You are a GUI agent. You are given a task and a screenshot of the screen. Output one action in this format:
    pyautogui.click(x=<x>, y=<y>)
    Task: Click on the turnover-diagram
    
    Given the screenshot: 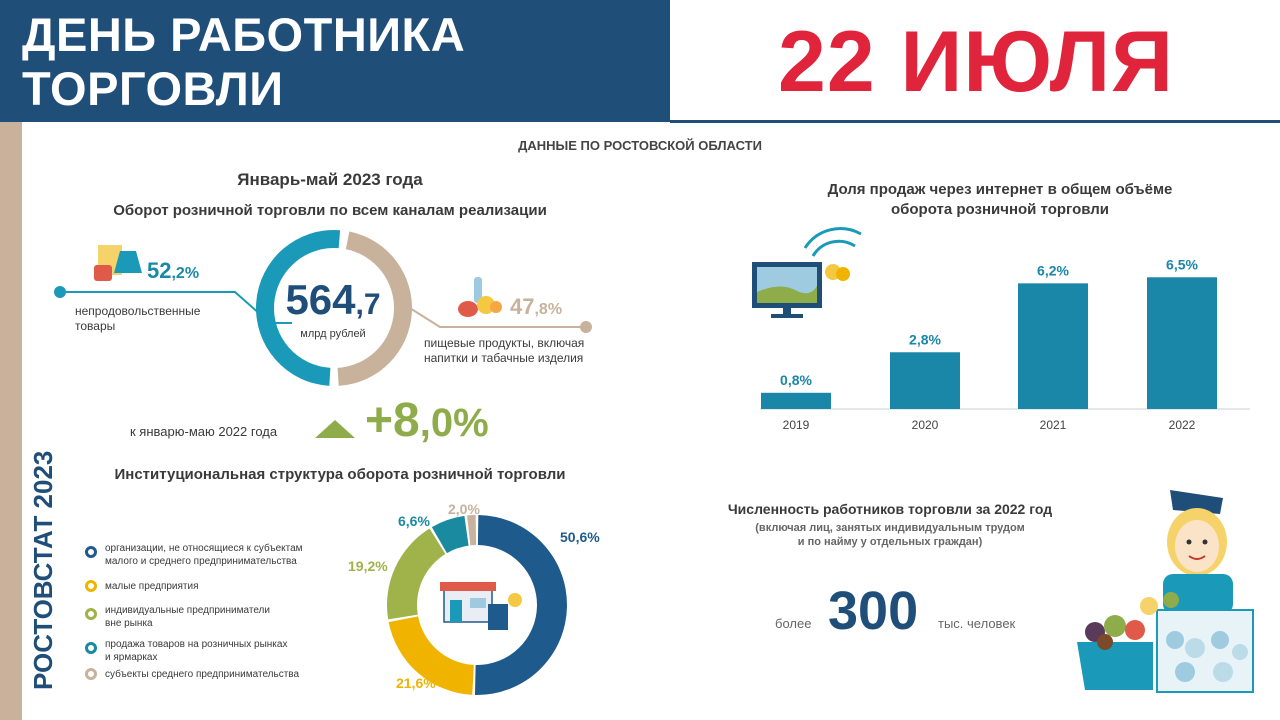 What is the action you would take?
    pyautogui.click(x=323, y=334)
    